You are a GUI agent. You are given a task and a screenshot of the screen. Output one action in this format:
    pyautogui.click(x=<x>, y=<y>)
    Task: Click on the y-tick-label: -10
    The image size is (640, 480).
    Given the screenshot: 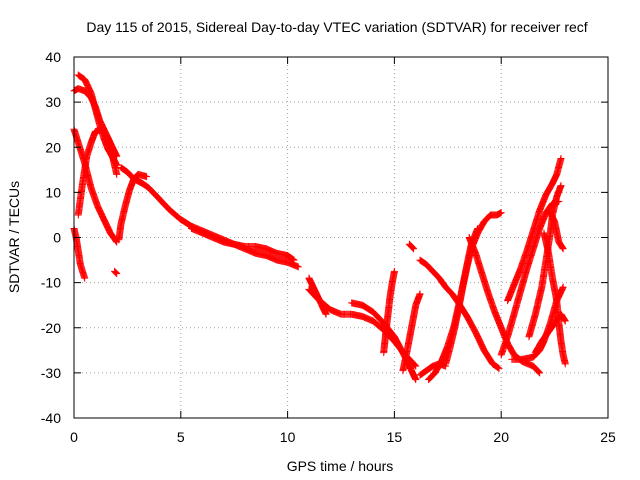 What is the action you would take?
    pyautogui.click(x=51, y=283)
    